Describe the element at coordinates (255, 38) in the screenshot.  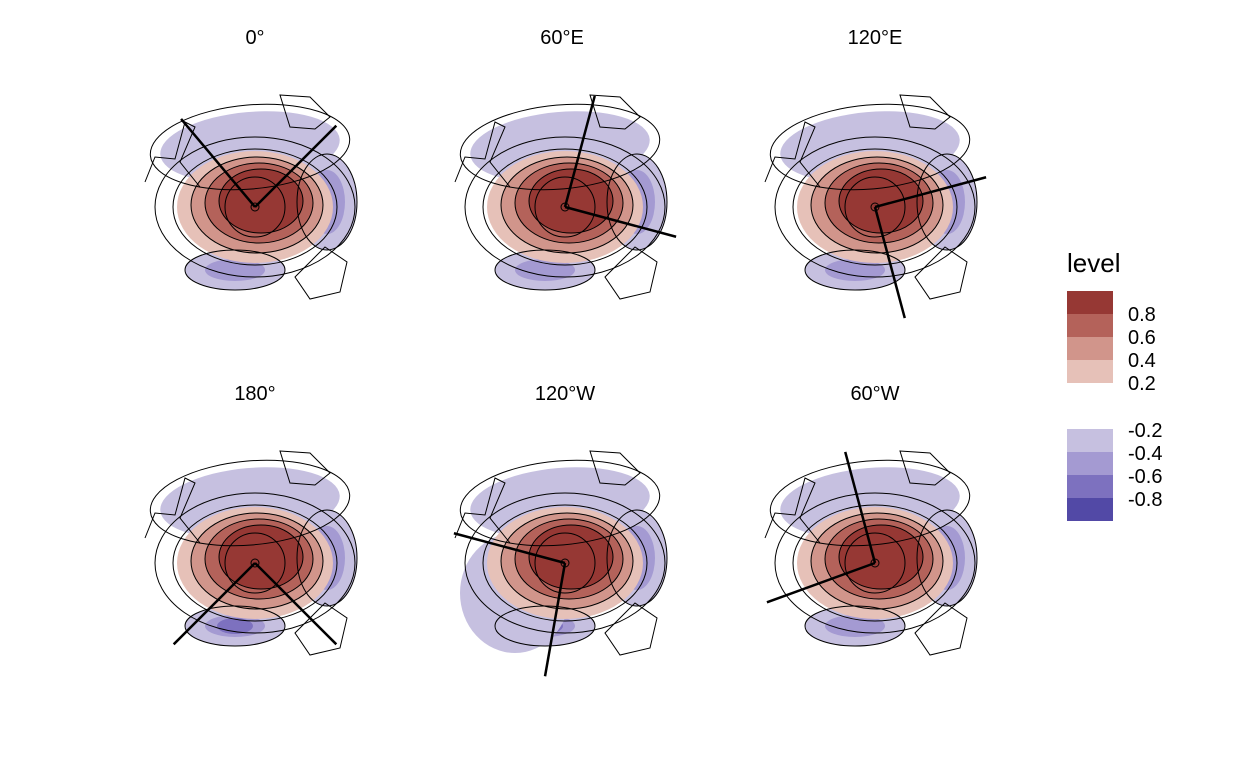
I see `panel-title-0: 0°` at that location.